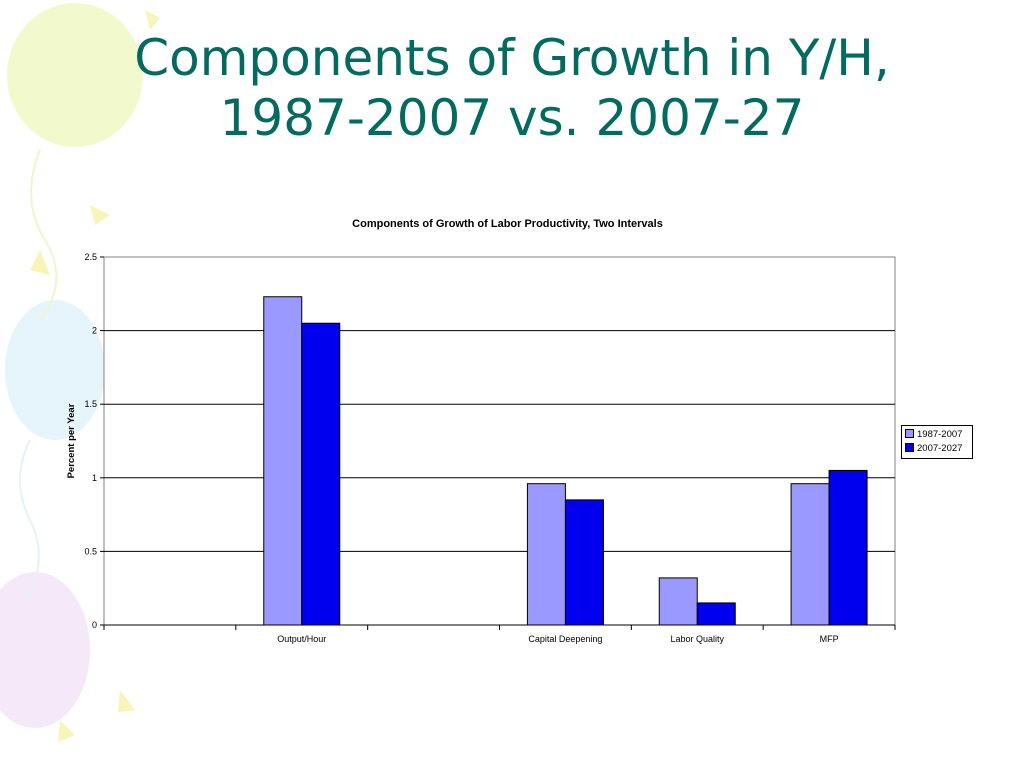 This screenshot has height=768, width=1024. What do you see at coordinates (90, 257) in the screenshot?
I see `y-tick-label: 2.5` at bounding box center [90, 257].